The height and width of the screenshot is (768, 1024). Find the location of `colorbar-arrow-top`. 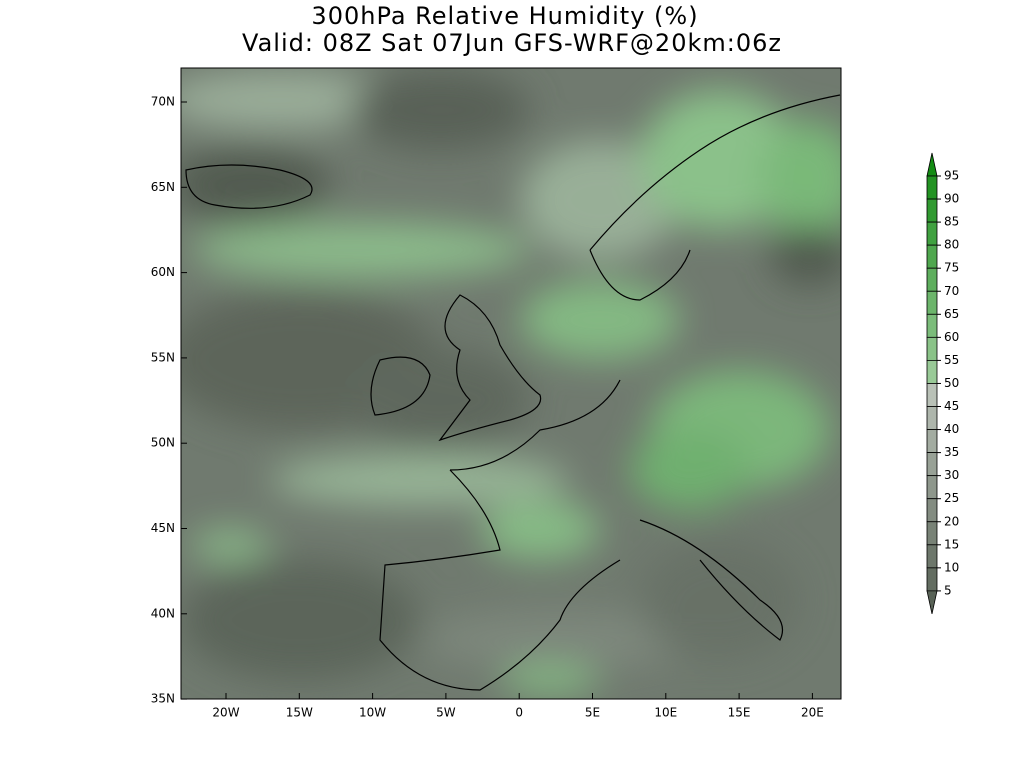

colorbar-arrow-top is located at coordinates (932, 164).